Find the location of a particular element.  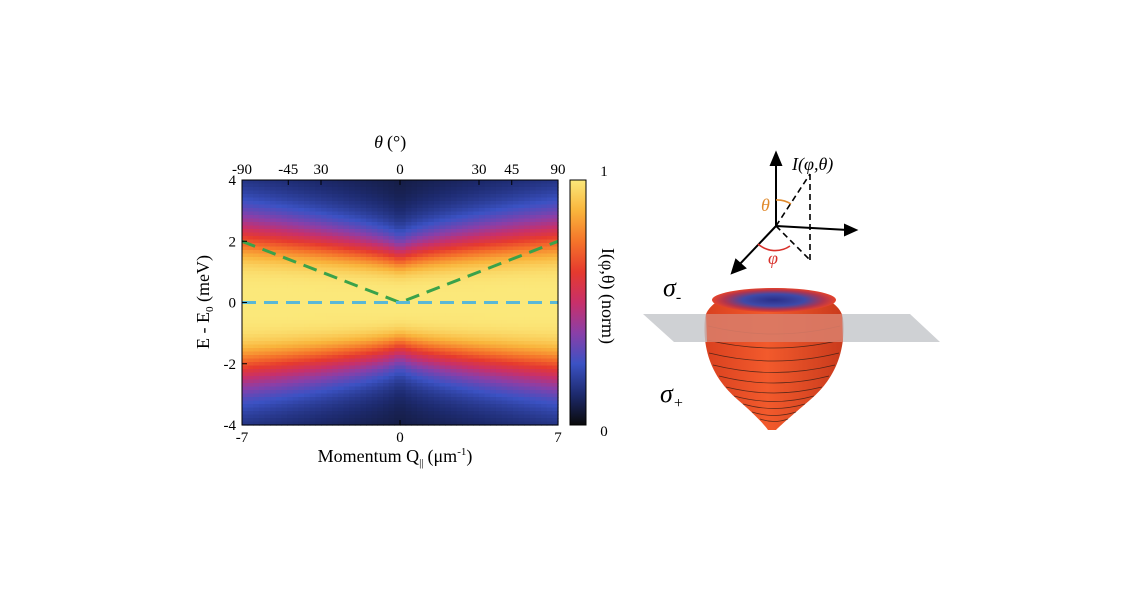

top-axis-label-unit: (°) is located at coordinates (396, 142).